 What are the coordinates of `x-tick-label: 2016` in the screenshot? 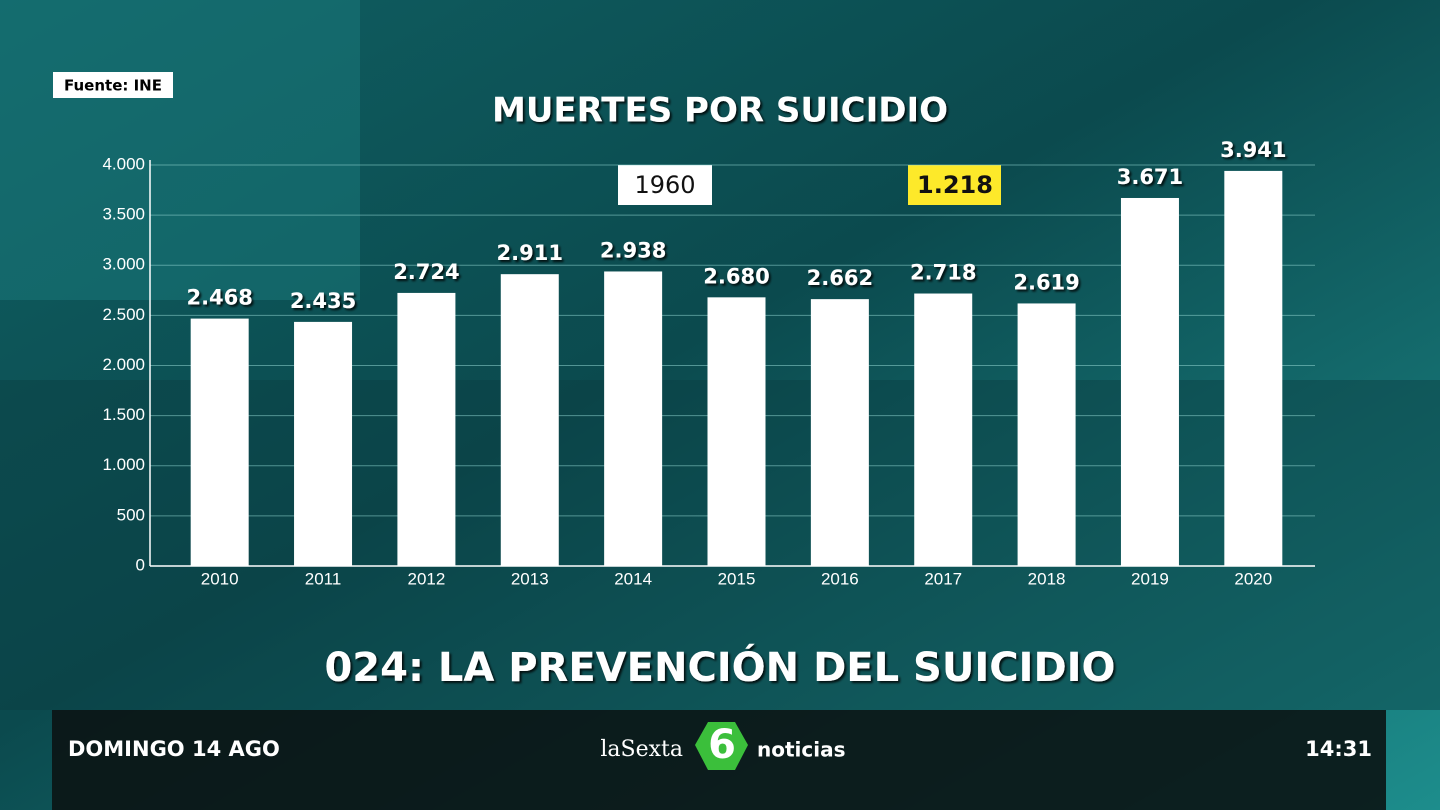 It's located at (840, 578).